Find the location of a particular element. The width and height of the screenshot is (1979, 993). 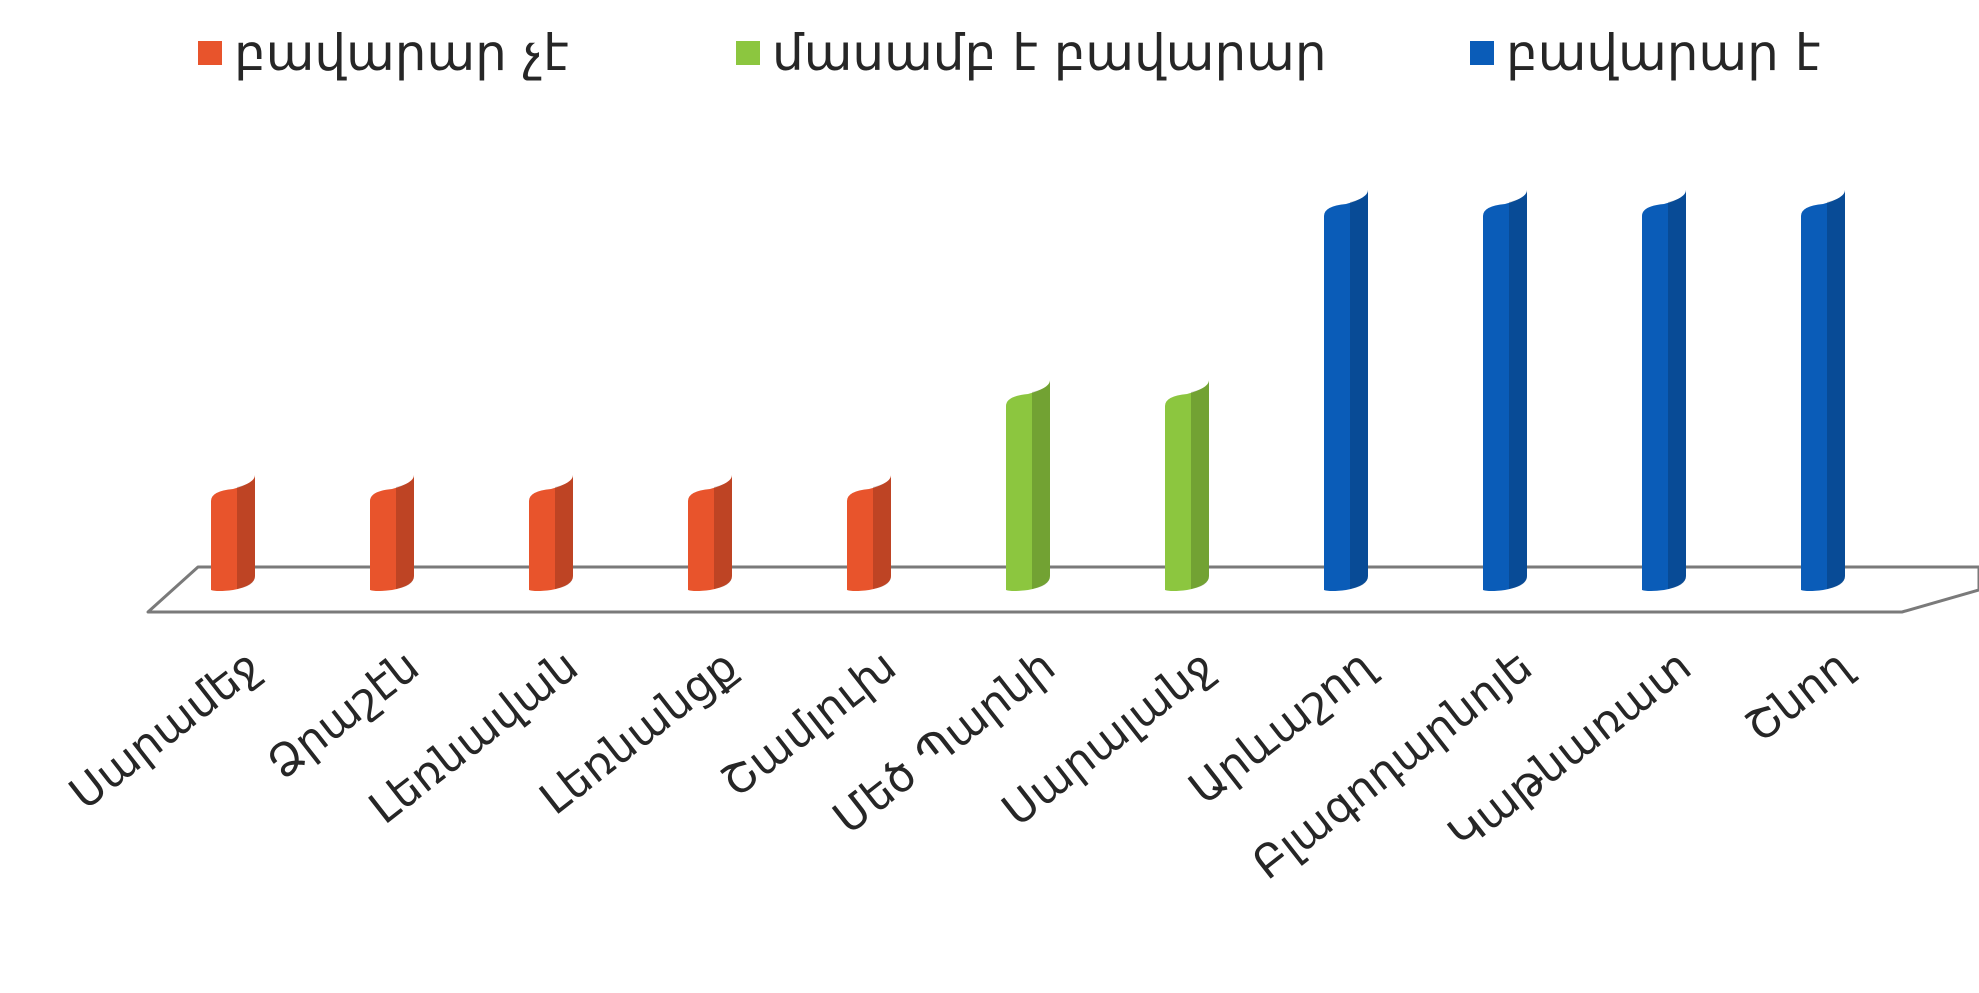

legend-item-sufficient: բավարար է is located at coordinates (1645, 53).